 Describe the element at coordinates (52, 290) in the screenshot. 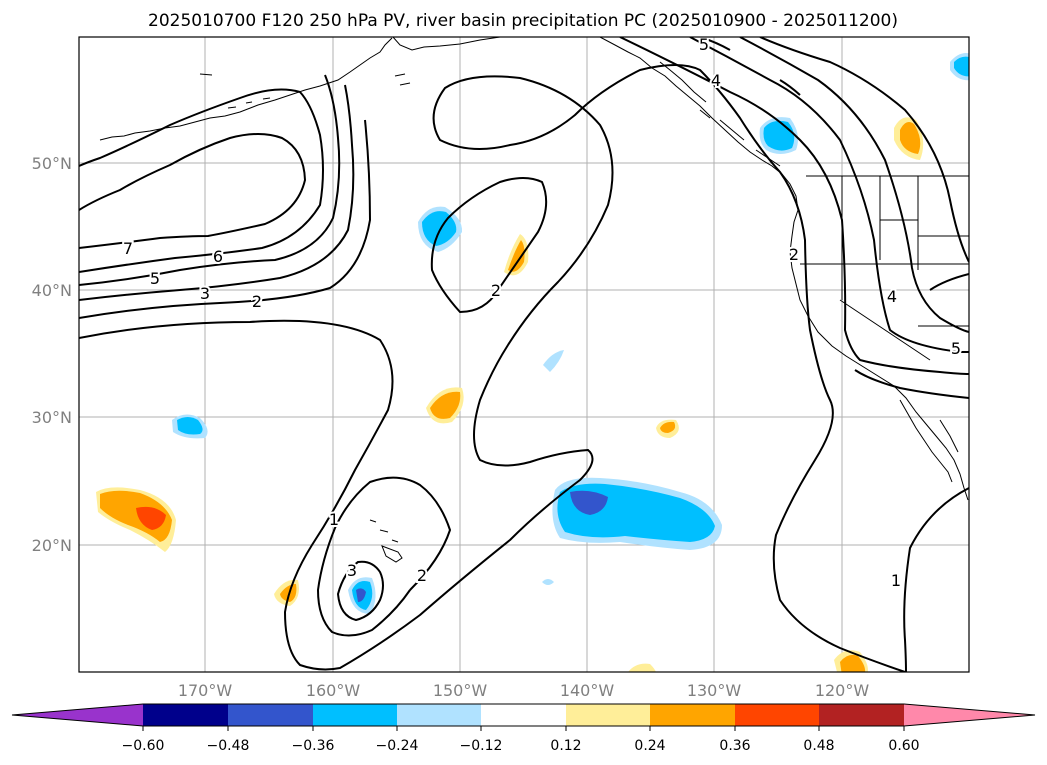

I see `lat-label-40n: 40°N` at that location.